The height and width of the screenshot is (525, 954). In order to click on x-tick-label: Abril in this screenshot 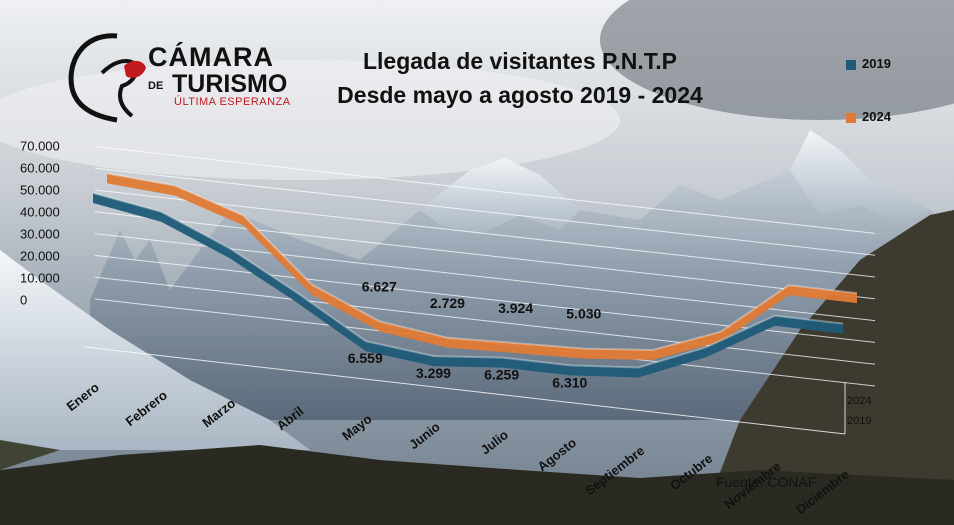, I will do `click(290, 418)`.